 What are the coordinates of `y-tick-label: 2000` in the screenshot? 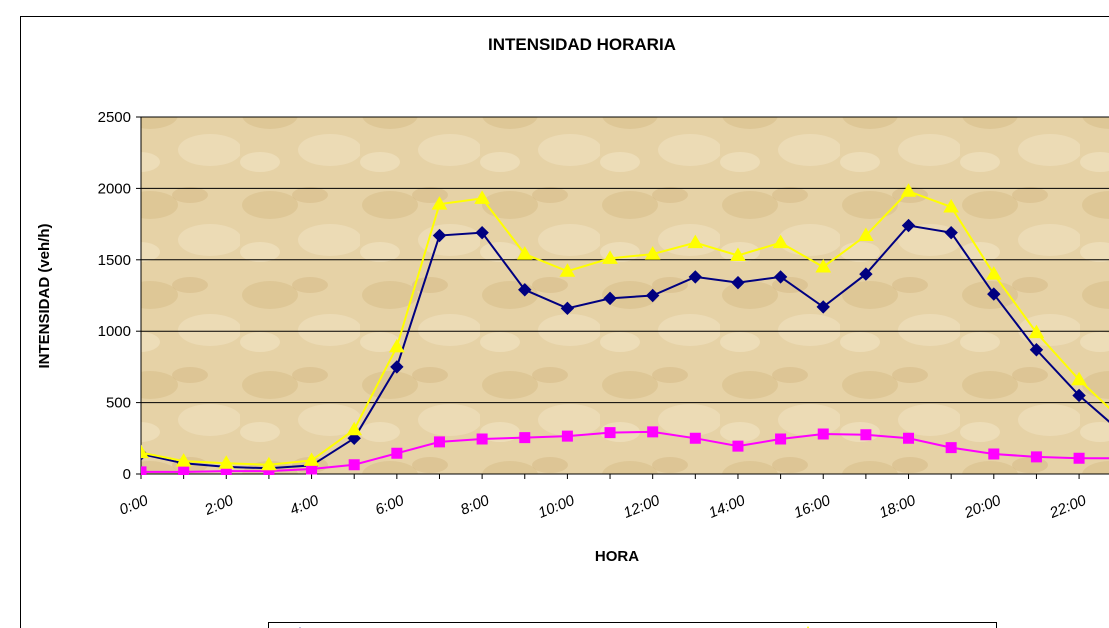 It's located at (114, 188).